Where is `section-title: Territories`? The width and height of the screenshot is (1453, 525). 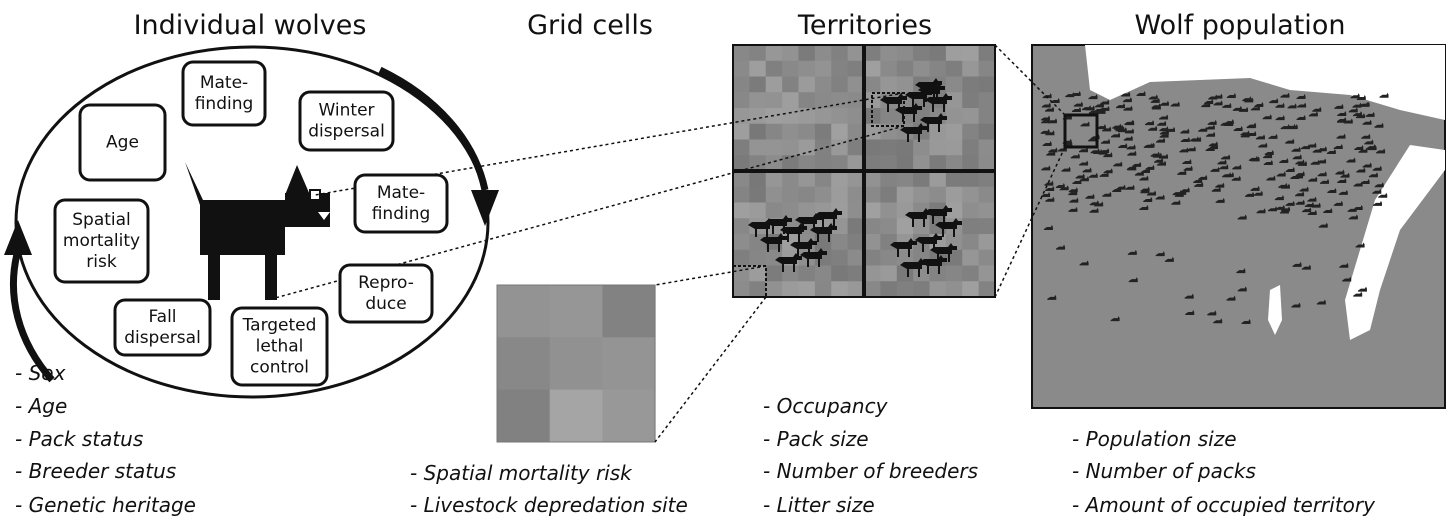 section-title: Territories is located at coordinates (864, 25).